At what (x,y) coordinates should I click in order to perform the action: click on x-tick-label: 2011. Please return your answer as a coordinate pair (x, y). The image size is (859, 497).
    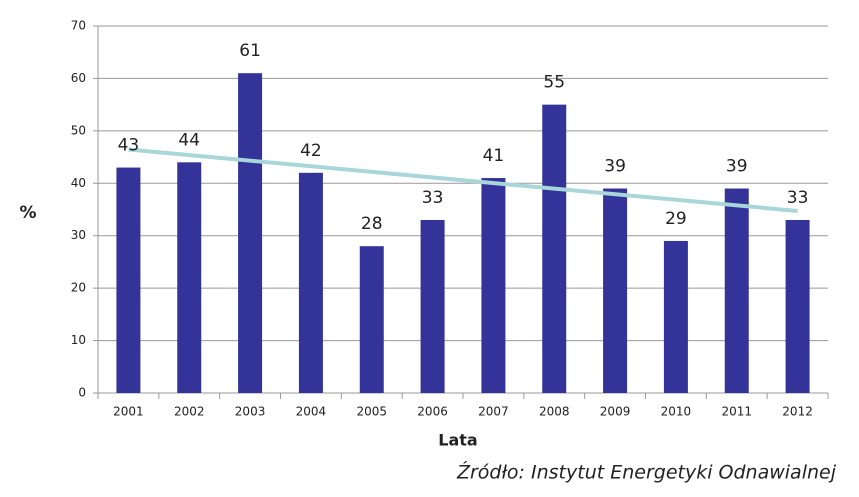
    Looking at the image, I should click on (736, 412).